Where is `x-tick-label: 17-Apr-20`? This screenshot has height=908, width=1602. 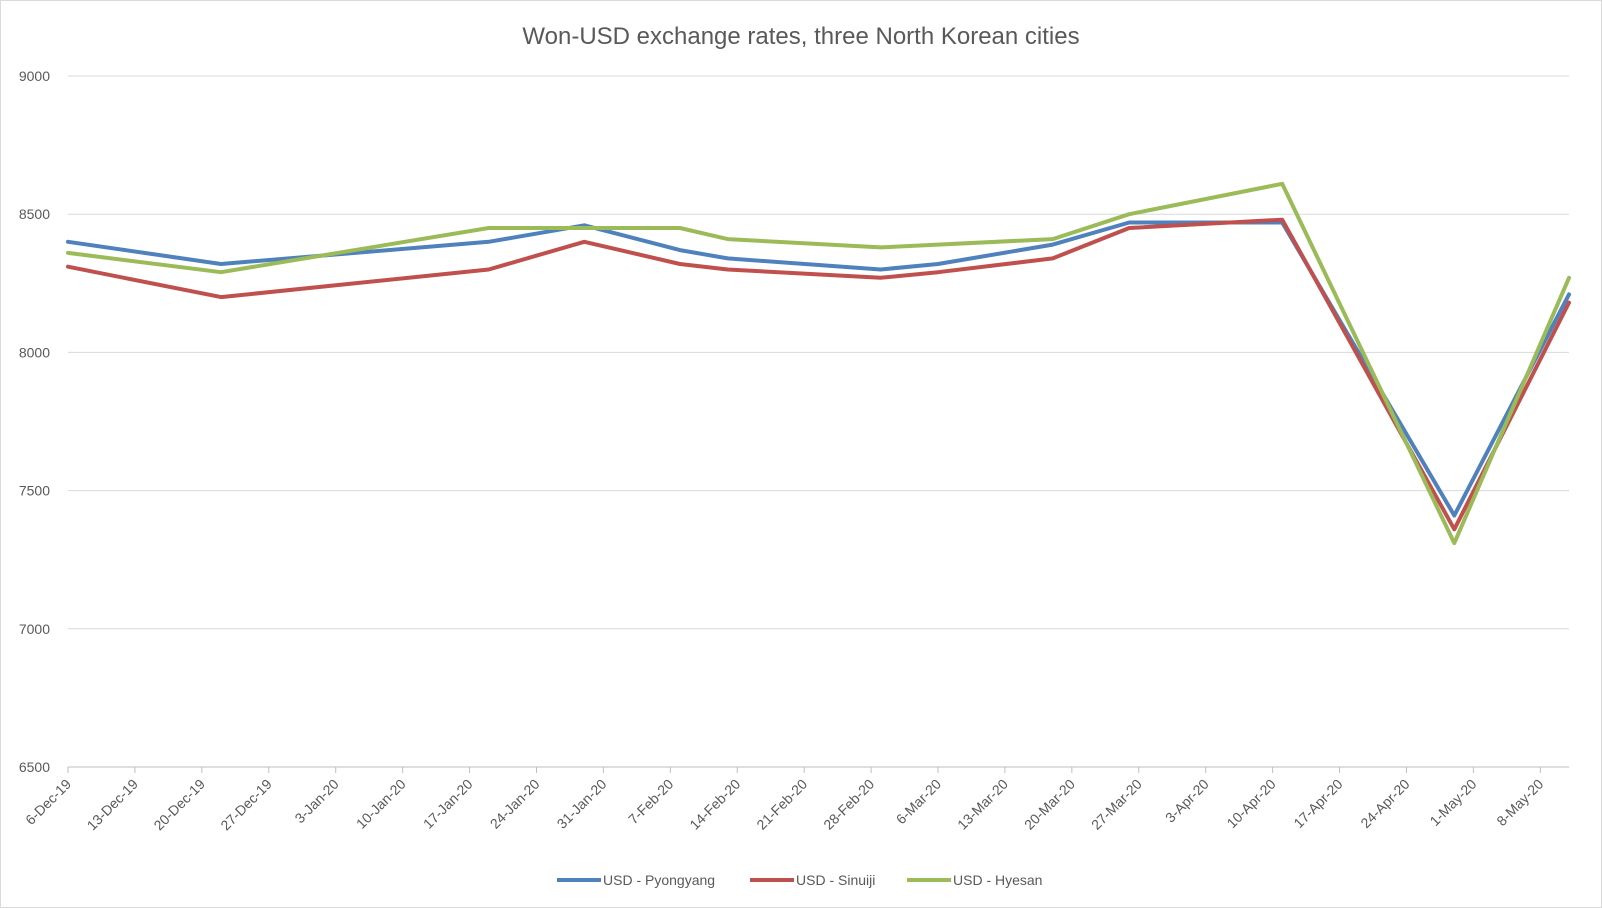
x-tick-label: 17-Apr-20 is located at coordinates (1317, 803).